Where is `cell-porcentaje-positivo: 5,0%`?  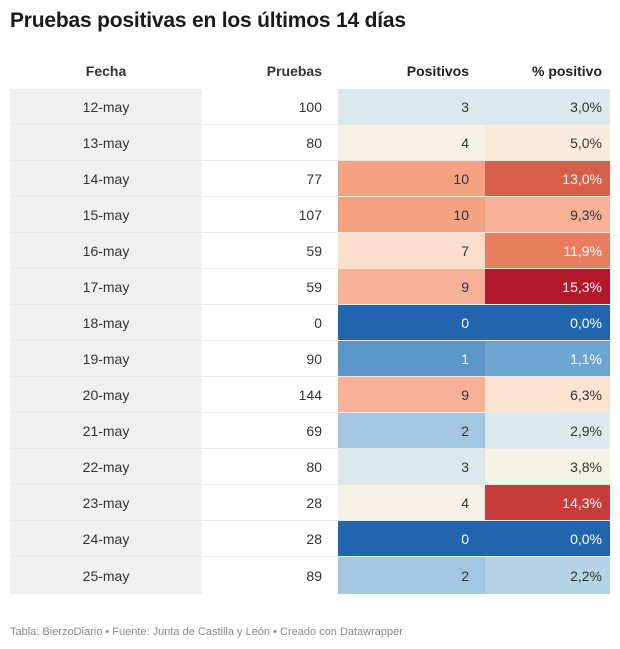 cell-porcentaje-positivo: 5,0% is located at coordinates (547, 142).